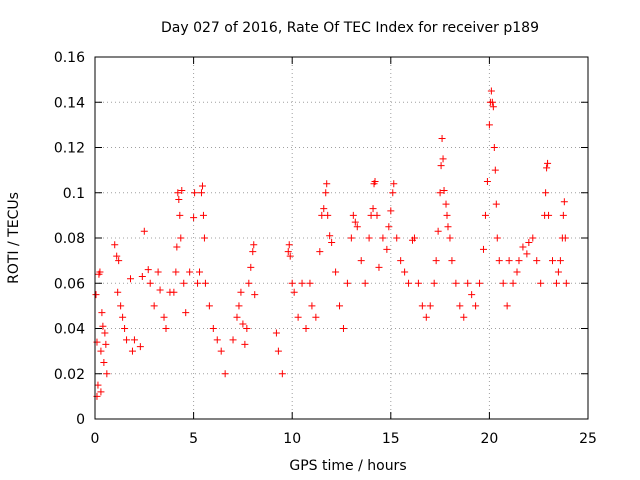  I want to click on x-tick-label: 5, so click(193, 439).